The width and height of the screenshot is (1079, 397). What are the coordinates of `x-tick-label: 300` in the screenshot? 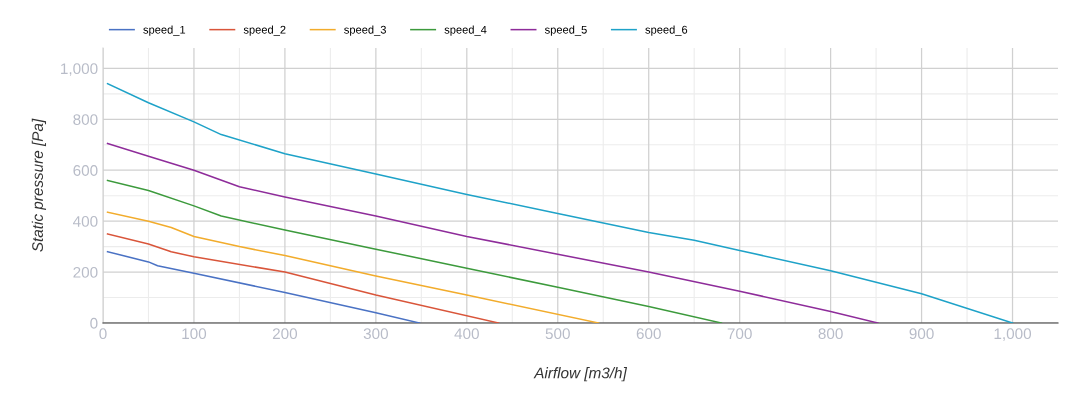 It's located at (376, 334).